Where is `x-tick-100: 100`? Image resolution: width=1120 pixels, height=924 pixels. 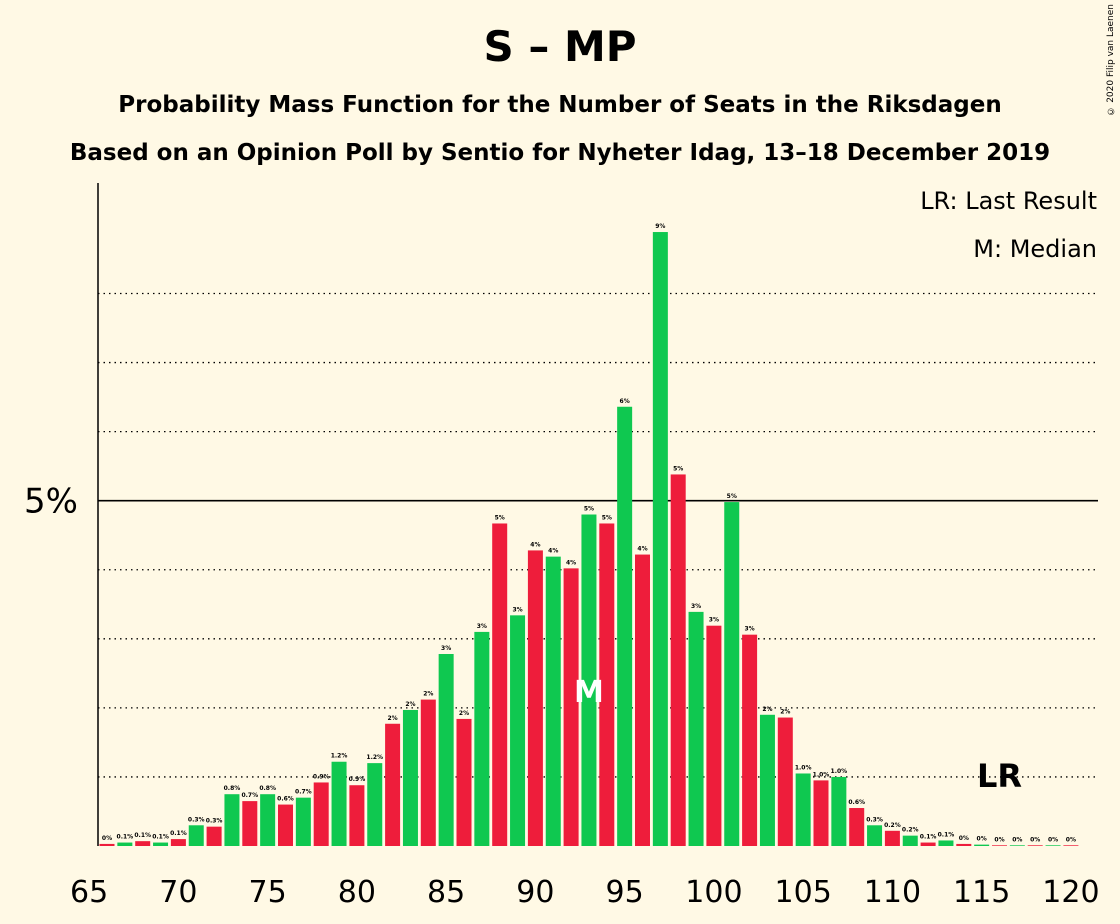 x-tick-100: 100 is located at coordinates (713, 892).